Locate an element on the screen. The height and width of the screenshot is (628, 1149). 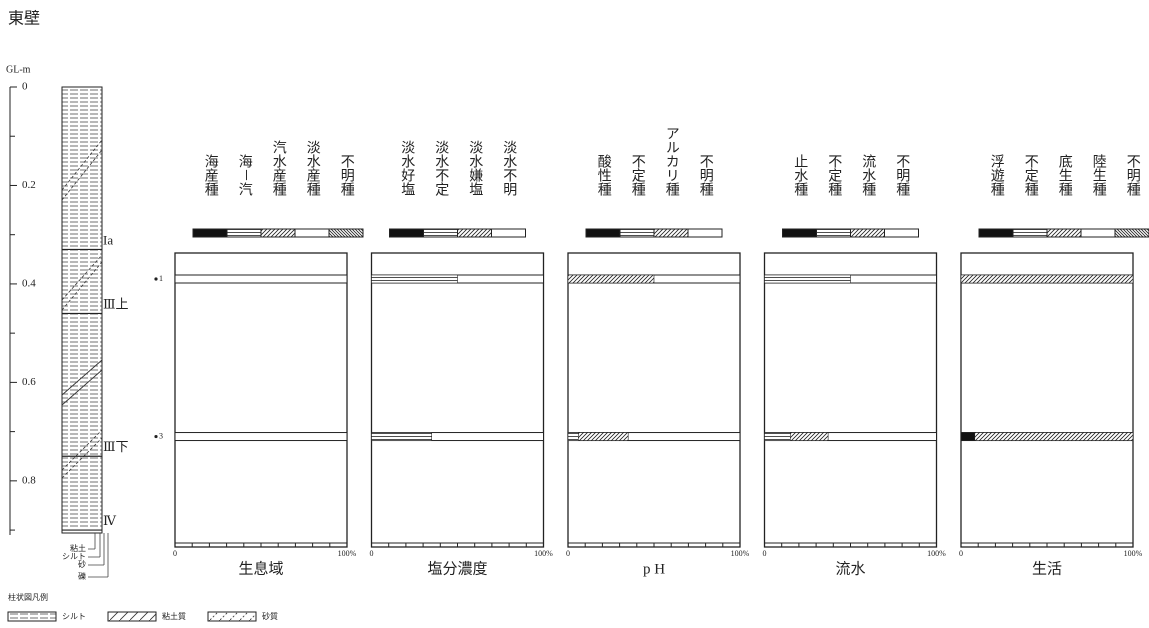
series-name: 止水種 is located at coordinates (800, 175).